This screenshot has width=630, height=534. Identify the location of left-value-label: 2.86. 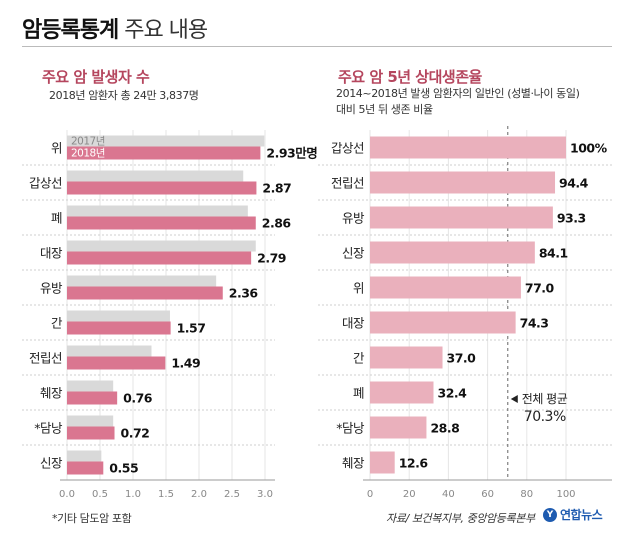
(277, 223).